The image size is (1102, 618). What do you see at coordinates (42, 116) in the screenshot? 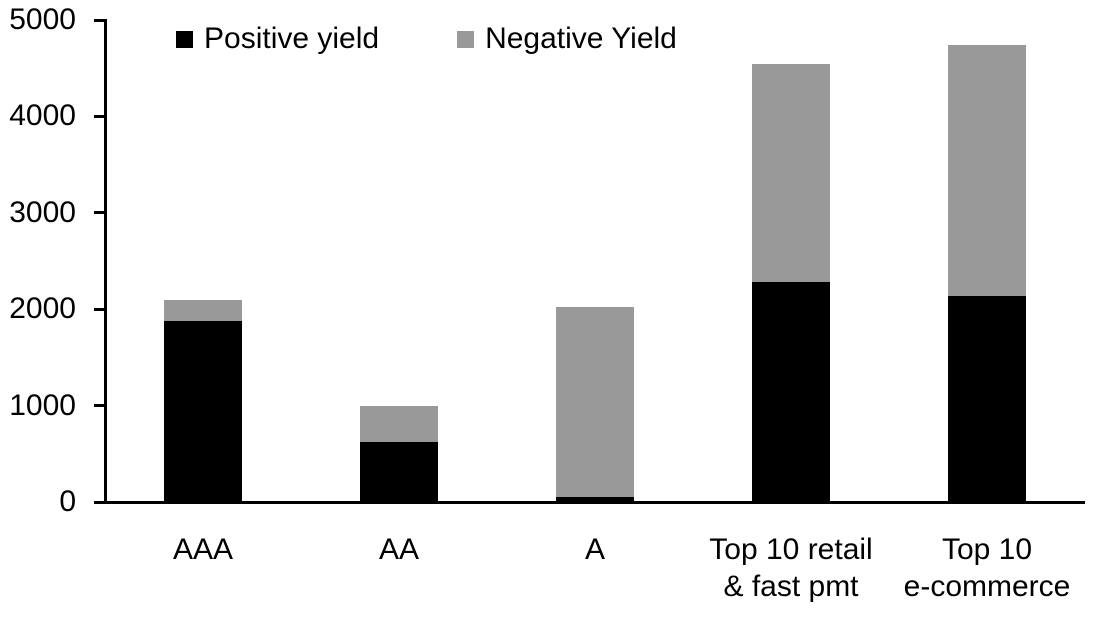
I see `y-axis-tick-label: 4000` at bounding box center [42, 116].